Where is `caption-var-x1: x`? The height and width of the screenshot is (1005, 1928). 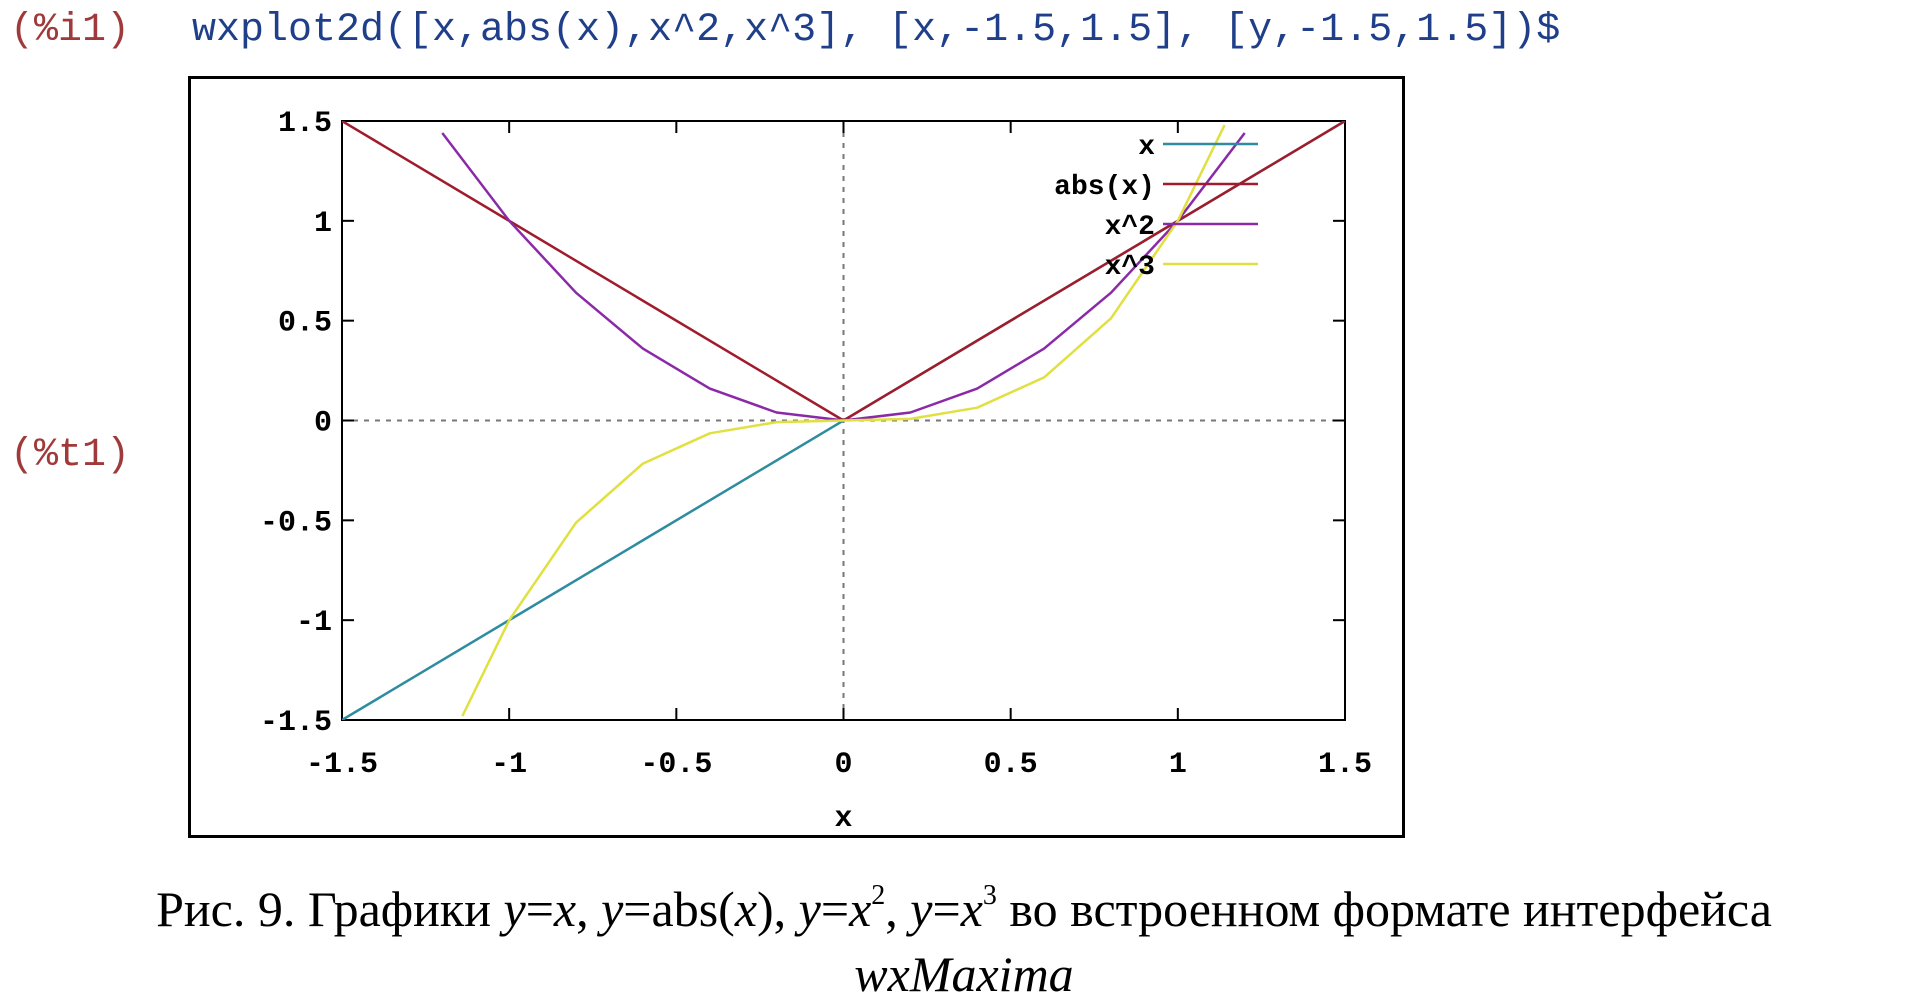 caption-var-x1: x is located at coordinates (565, 909).